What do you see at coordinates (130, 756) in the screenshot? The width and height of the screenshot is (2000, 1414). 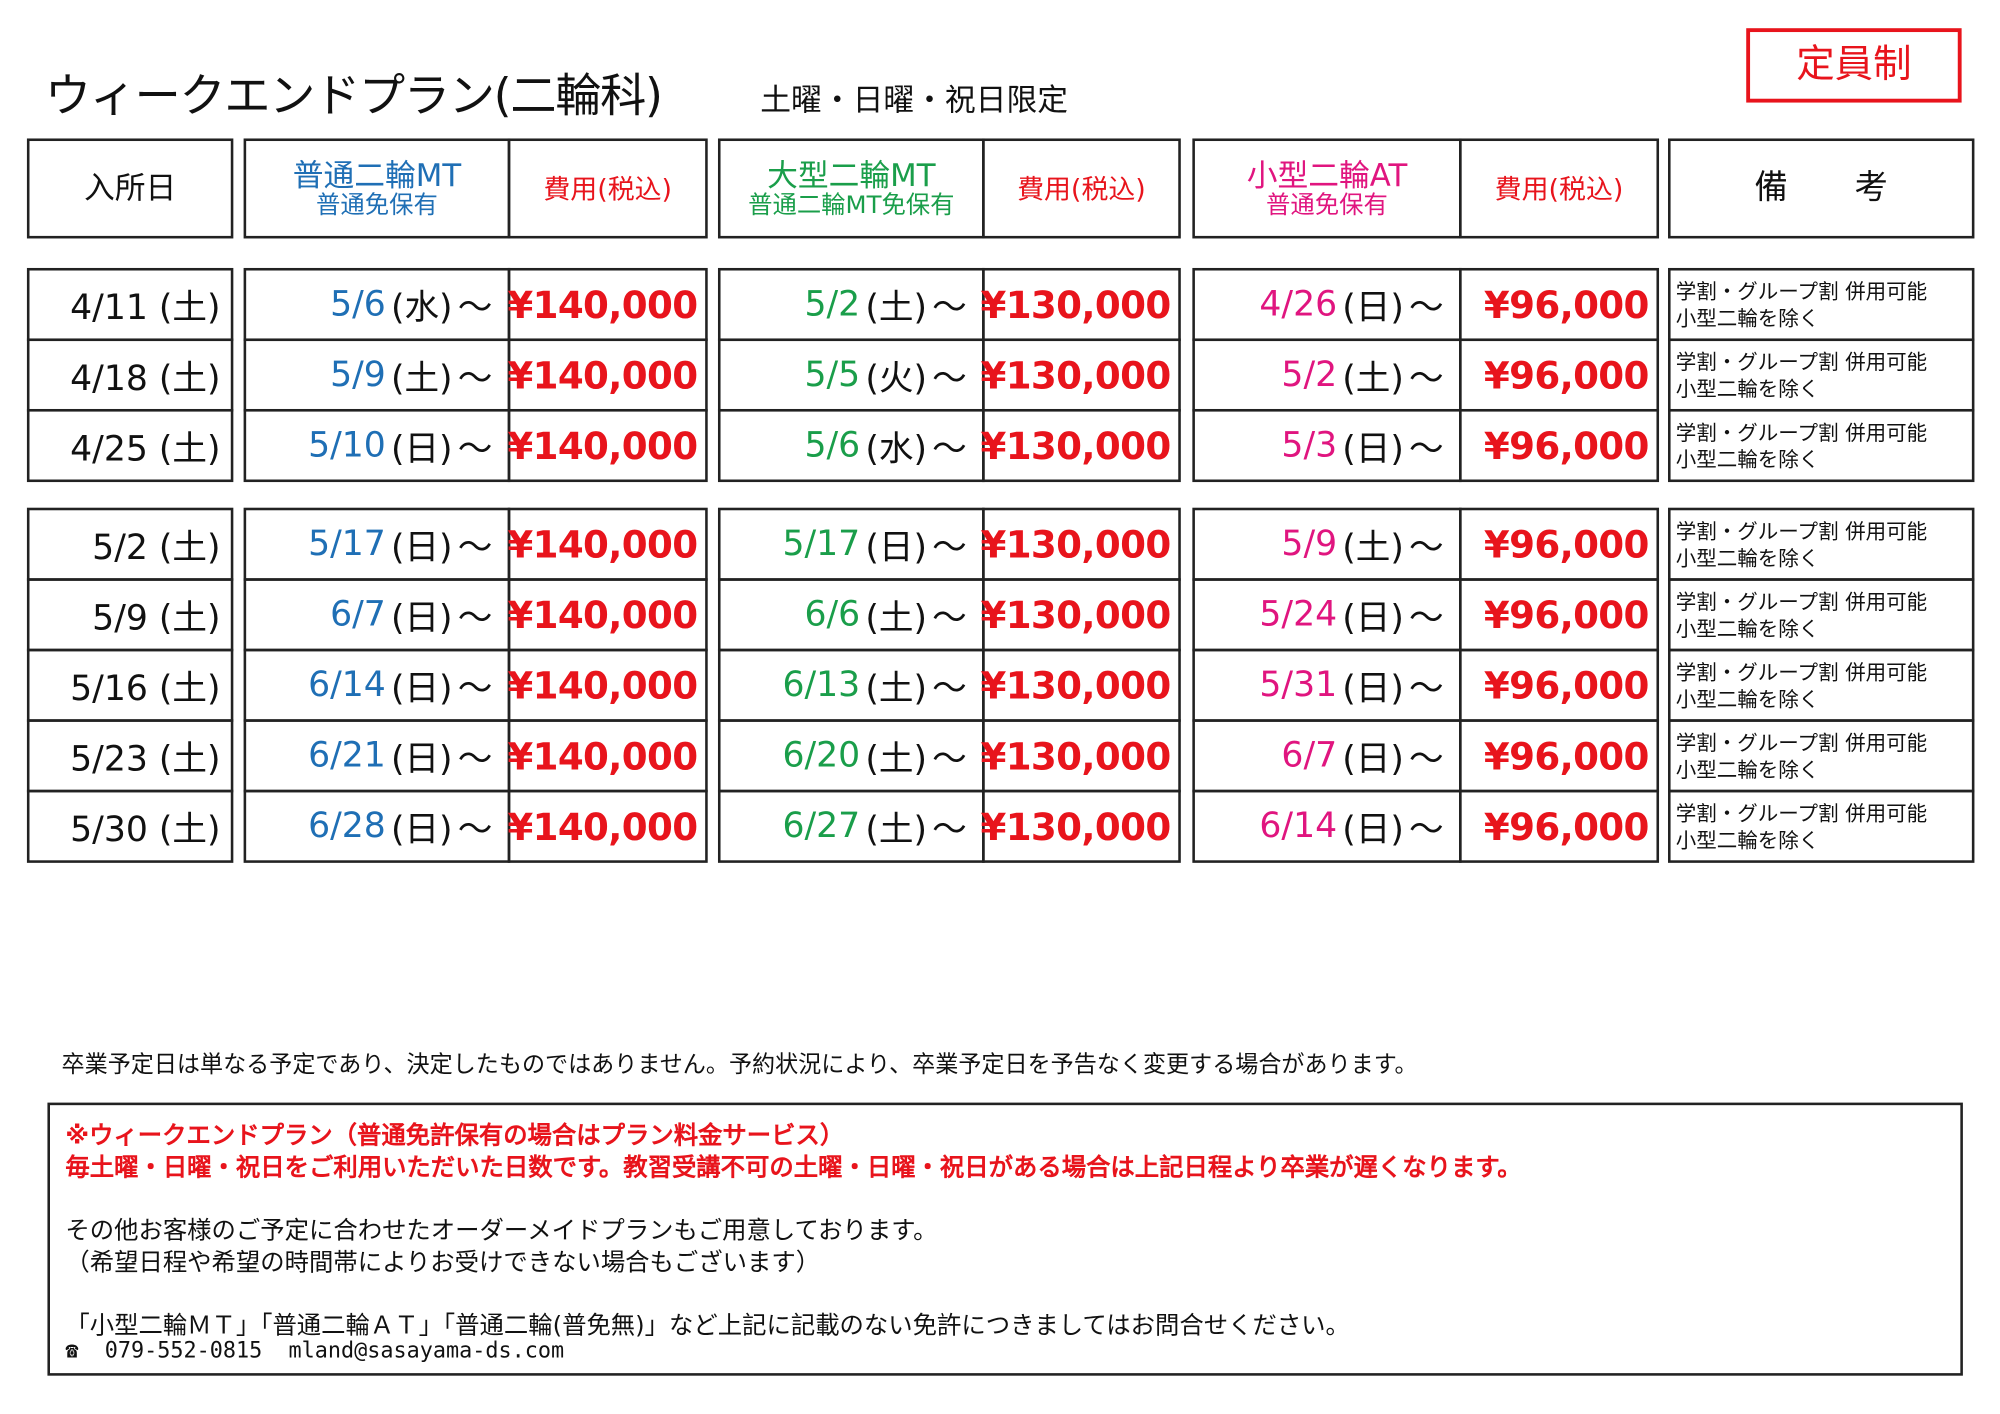 I see `entry-date-cell: 5/23 (土)` at bounding box center [130, 756].